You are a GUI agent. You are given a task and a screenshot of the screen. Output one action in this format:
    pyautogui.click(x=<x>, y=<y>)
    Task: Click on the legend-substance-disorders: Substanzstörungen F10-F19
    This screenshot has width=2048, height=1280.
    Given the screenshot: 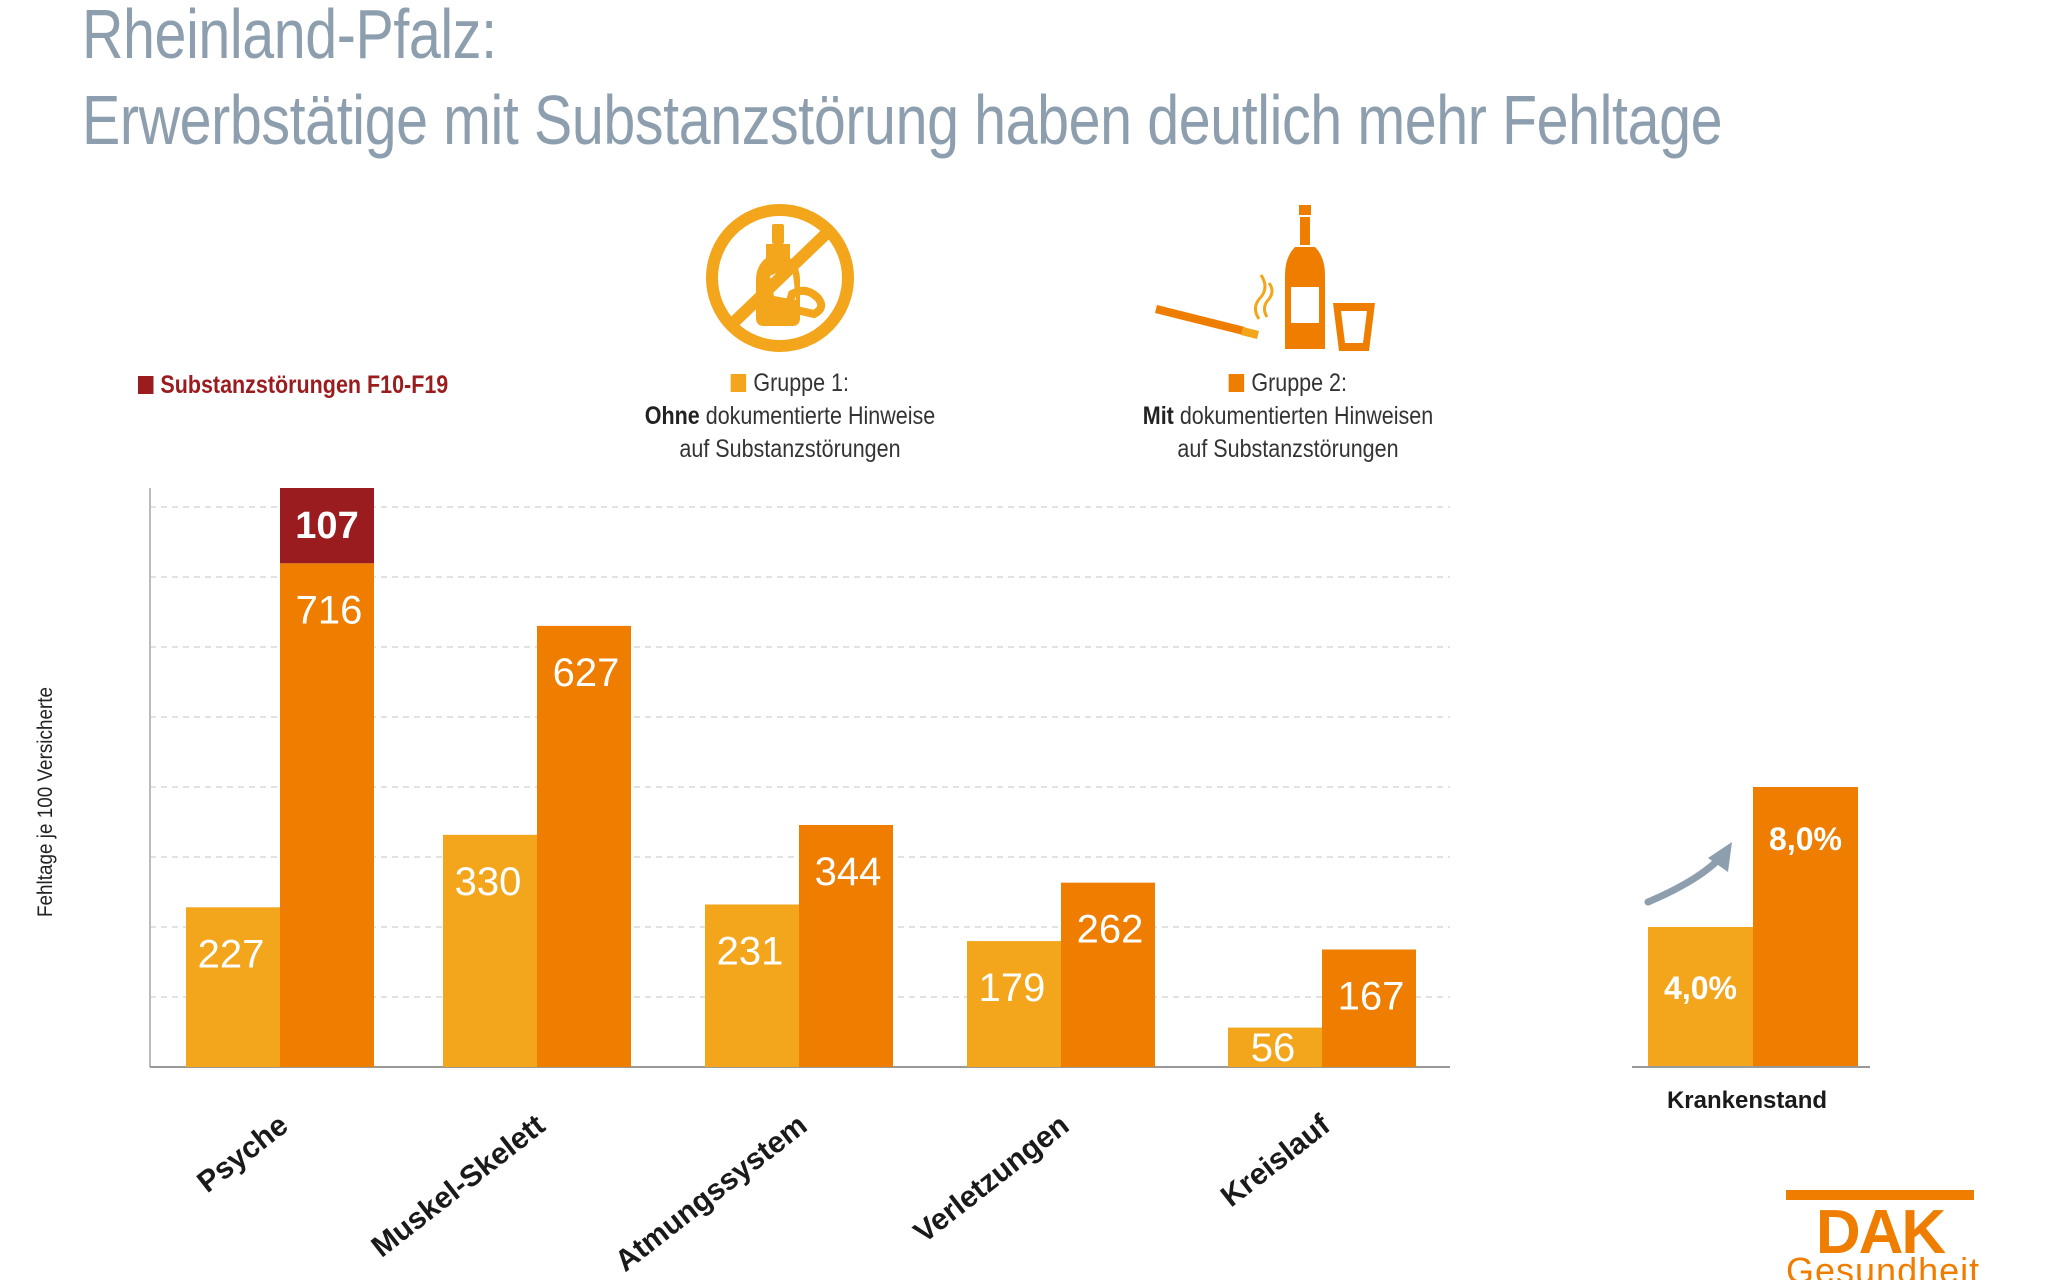 What is the action you would take?
    pyautogui.click(x=293, y=385)
    